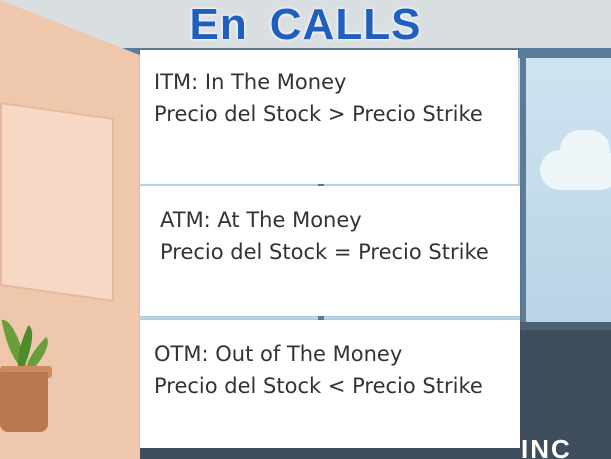  What do you see at coordinates (218, 24) in the screenshot?
I see `title-word-en: En` at bounding box center [218, 24].